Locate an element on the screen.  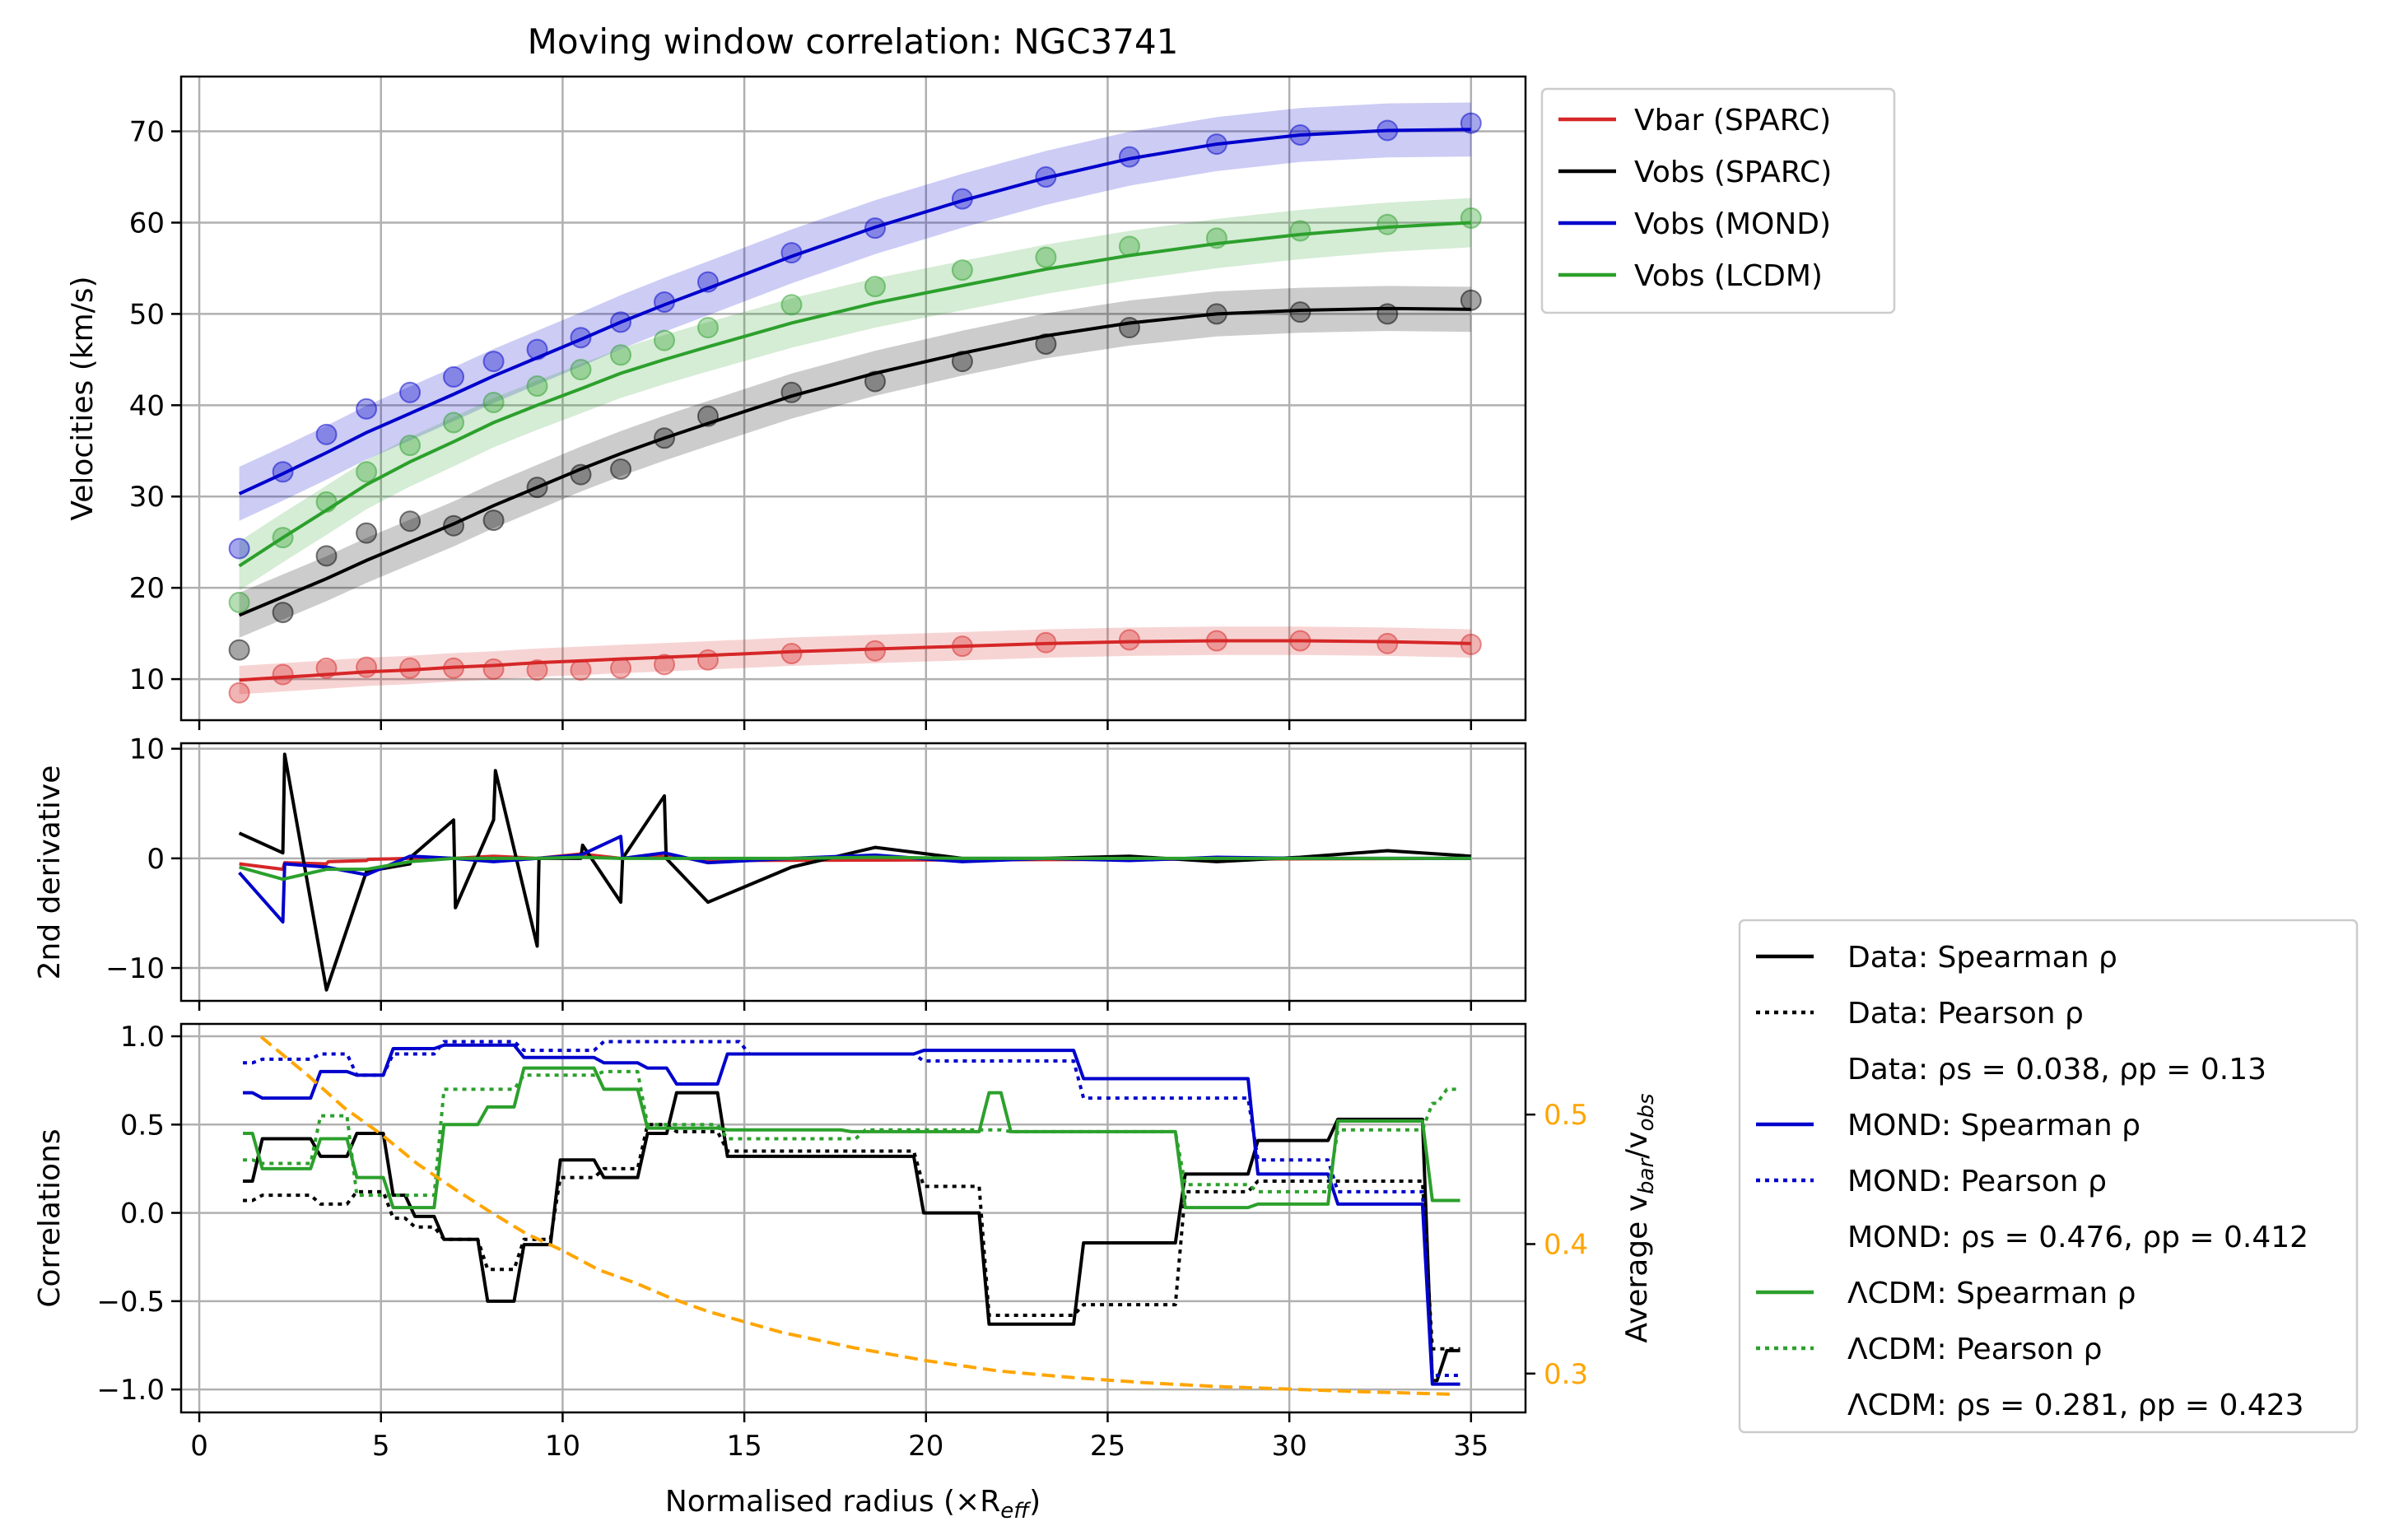
x-tick-label: 10 is located at coordinates (562, 1446).